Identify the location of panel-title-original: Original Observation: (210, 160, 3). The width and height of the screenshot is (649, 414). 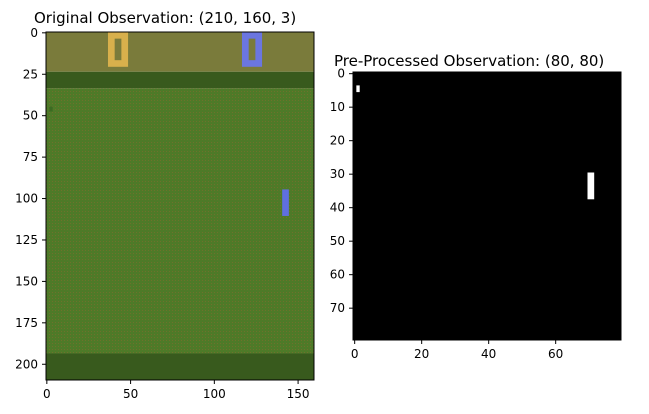
(165, 18).